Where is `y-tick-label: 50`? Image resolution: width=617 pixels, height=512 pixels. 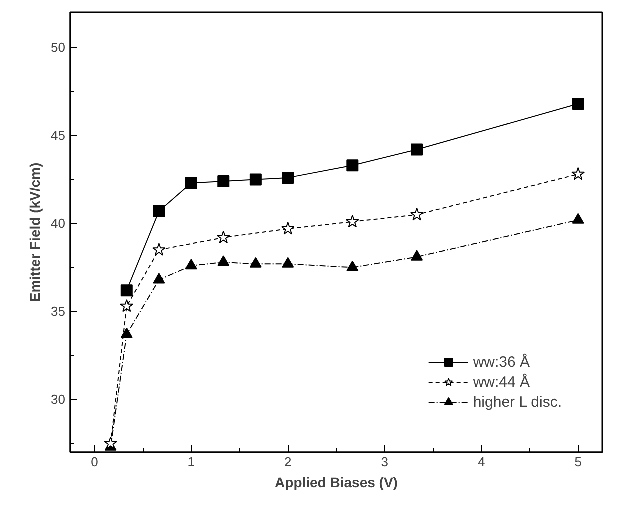 y-tick-label: 50 is located at coordinates (58, 48).